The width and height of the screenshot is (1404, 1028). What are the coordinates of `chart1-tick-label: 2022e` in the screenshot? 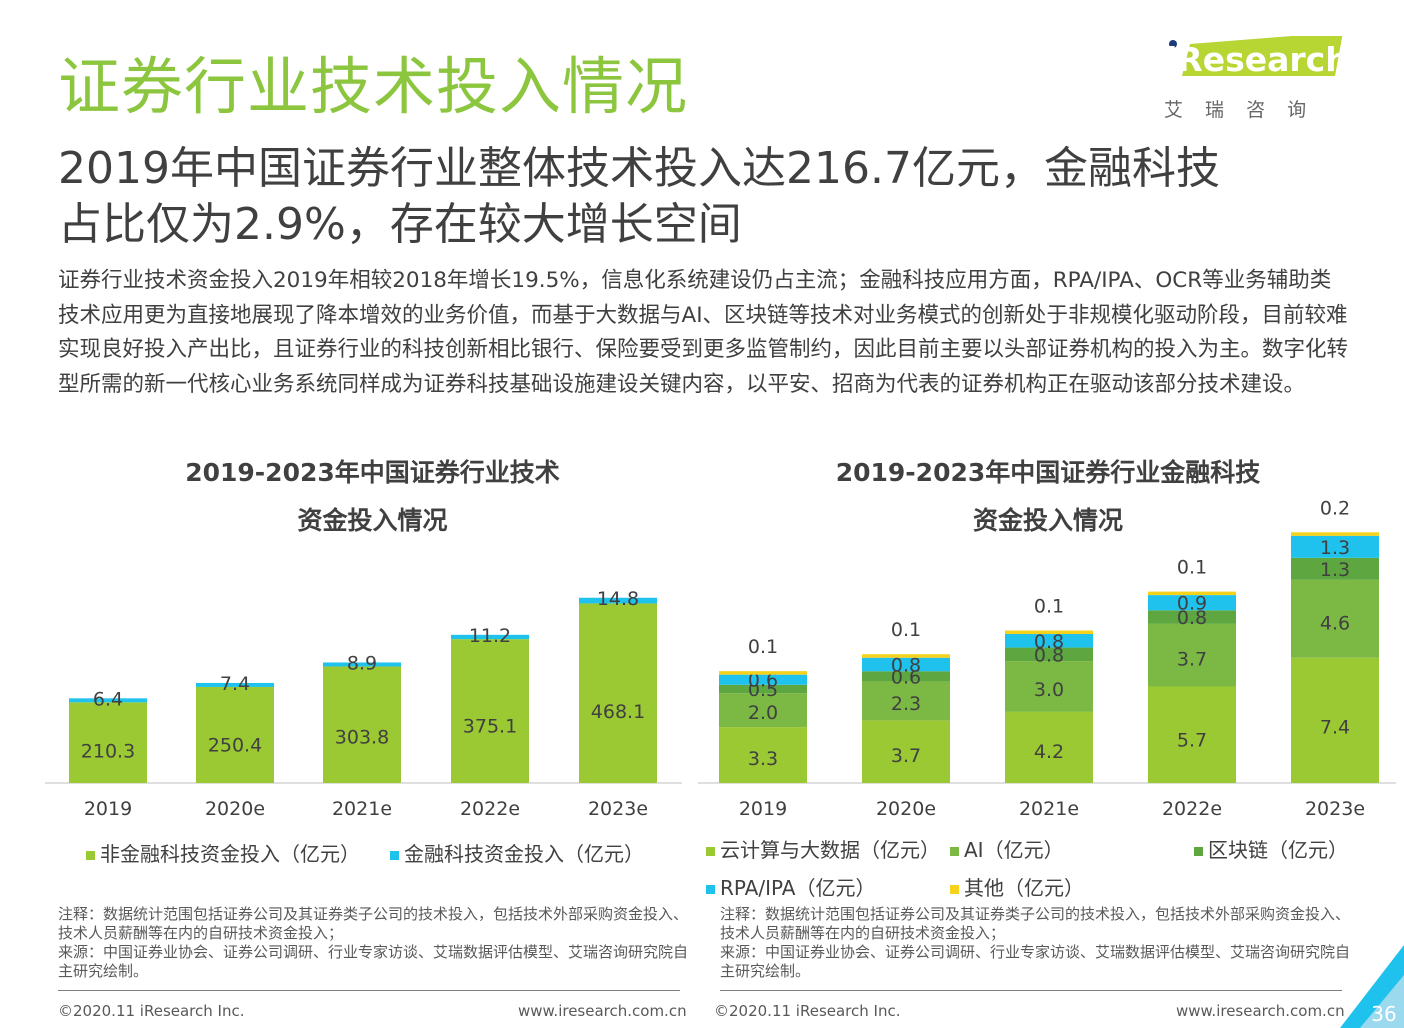 It's located at (490, 809).